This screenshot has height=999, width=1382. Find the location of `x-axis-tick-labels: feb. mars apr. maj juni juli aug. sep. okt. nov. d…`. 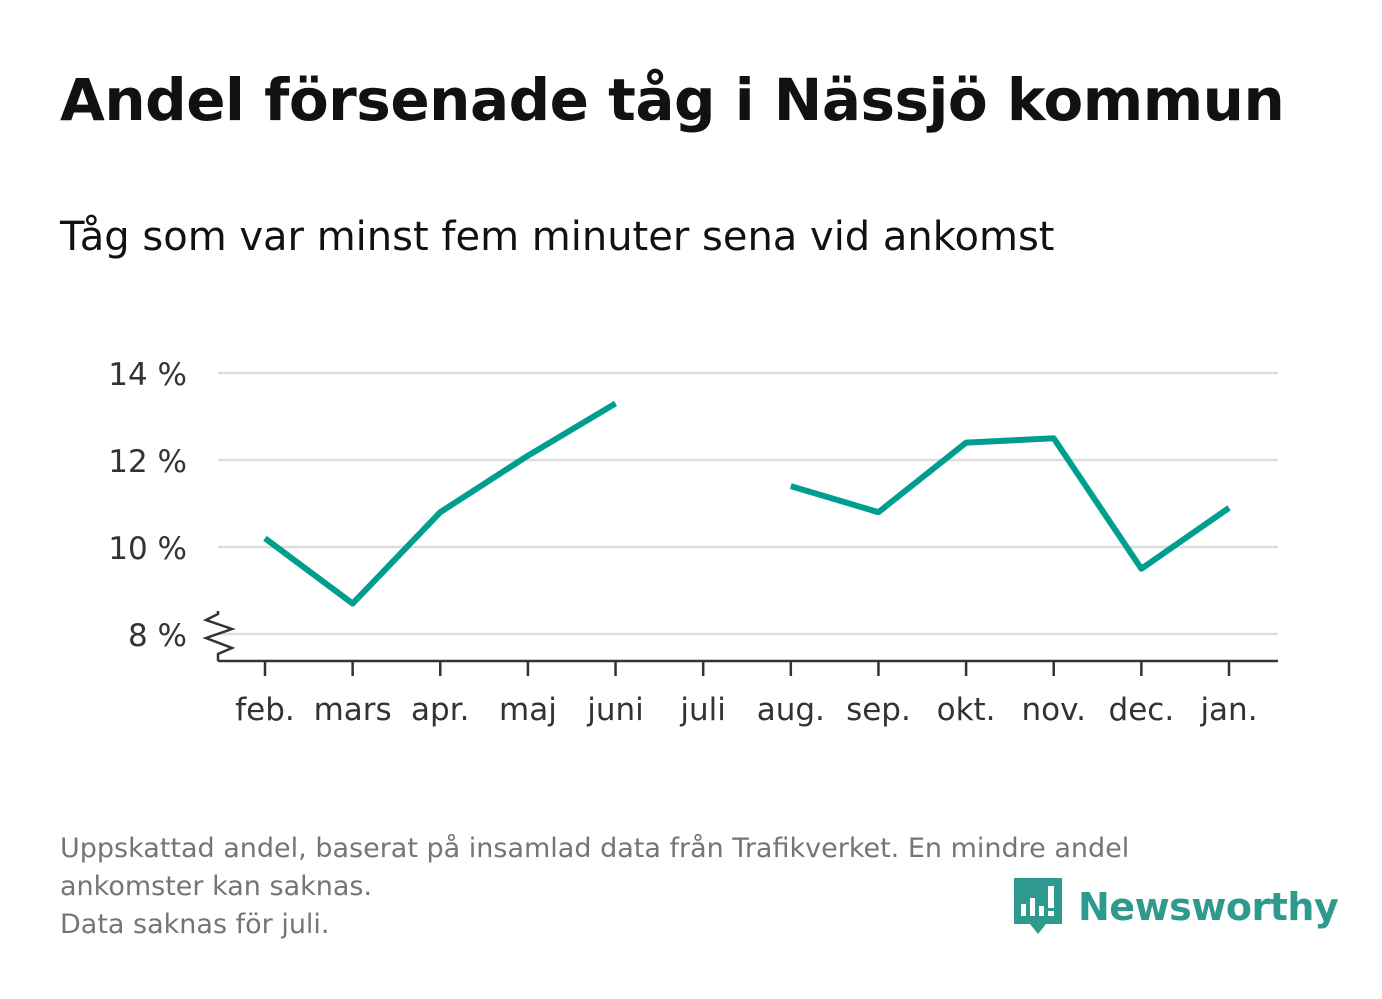

x-axis-tick-labels: feb. mars apr. maj juni juli aug. sep. okt. nov. d… is located at coordinates (746, 710).